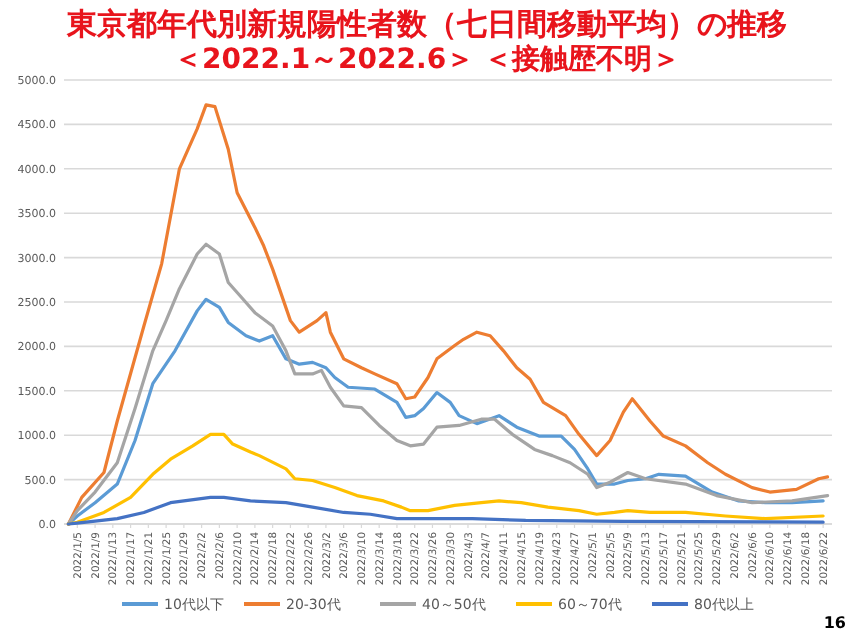 The height and width of the screenshot is (640, 854). What do you see at coordinates (445, 510) in the screenshot?
I see `line-series` at bounding box center [445, 510].